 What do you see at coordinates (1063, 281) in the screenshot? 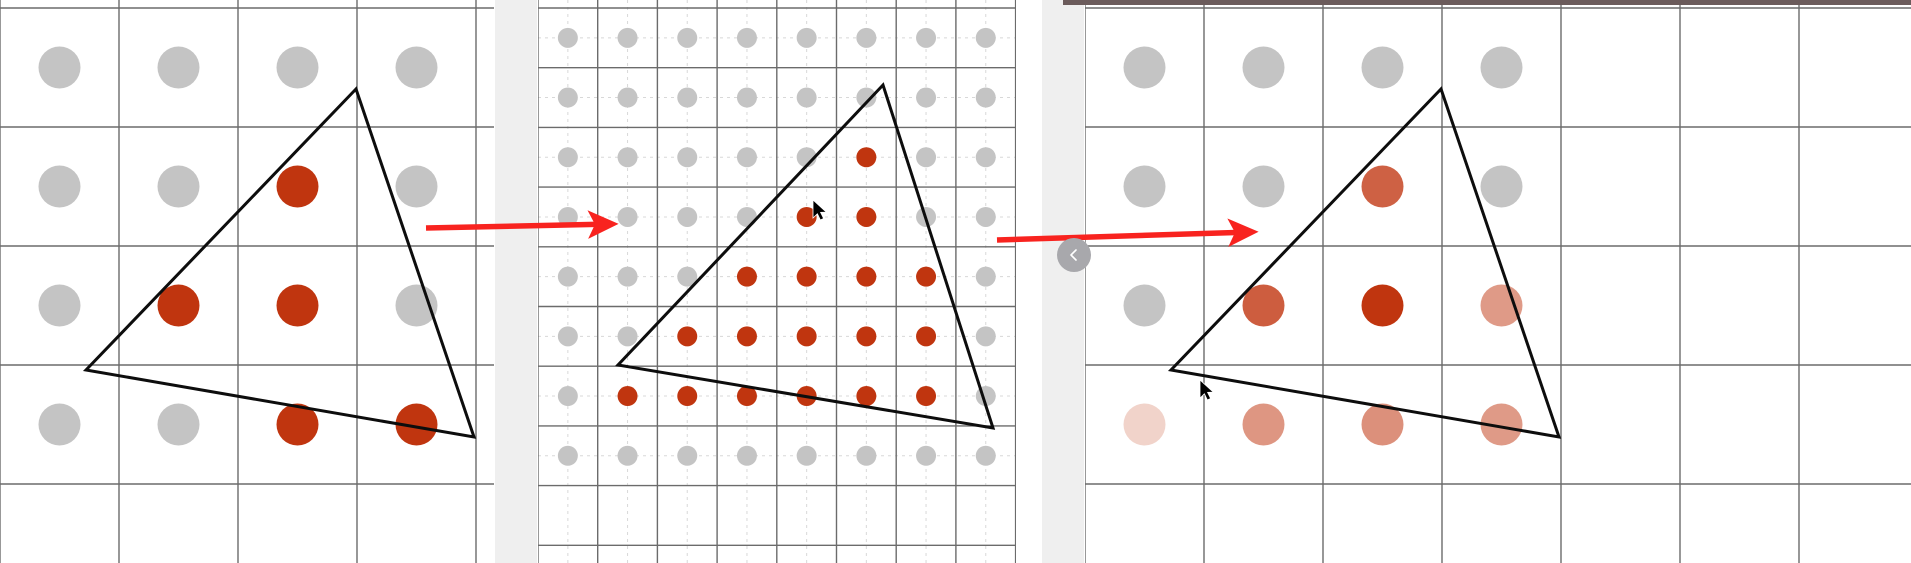
I see `gutter-right` at bounding box center [1063, 281].